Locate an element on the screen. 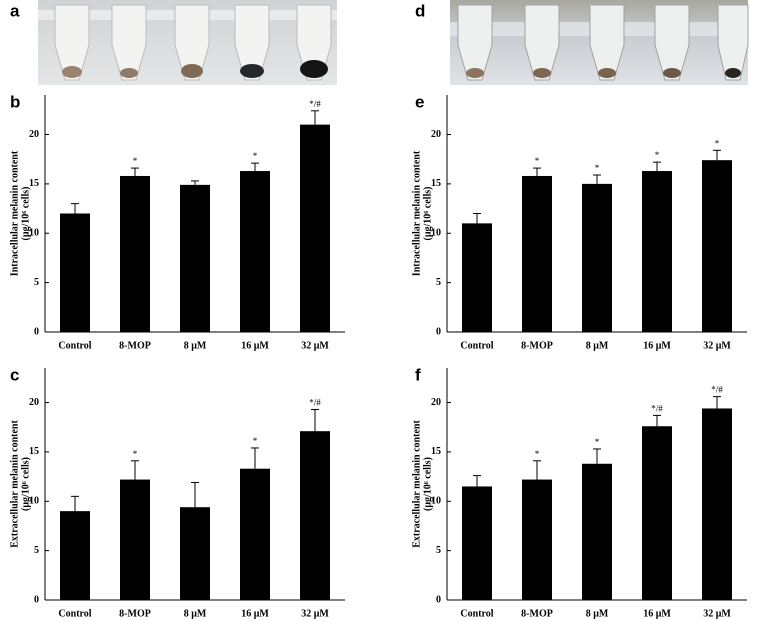 The height and width of the screenshot is (621, 778). photo-a is located at coordinates (187, 42).